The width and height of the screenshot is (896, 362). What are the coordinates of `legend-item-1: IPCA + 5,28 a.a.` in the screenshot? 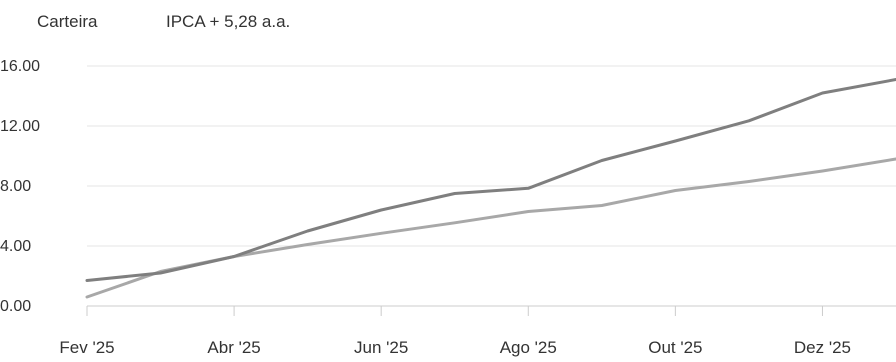 It's located at (228, 21).